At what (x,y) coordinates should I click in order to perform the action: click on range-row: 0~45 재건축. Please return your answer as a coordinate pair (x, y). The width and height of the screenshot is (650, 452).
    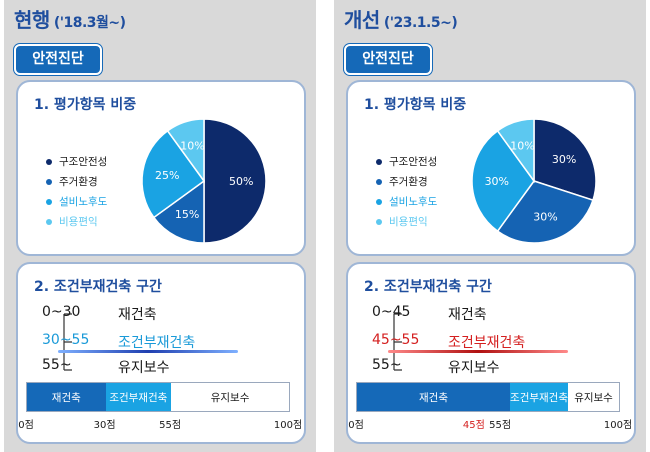
    Looking at the image, I should click on (429, 313).